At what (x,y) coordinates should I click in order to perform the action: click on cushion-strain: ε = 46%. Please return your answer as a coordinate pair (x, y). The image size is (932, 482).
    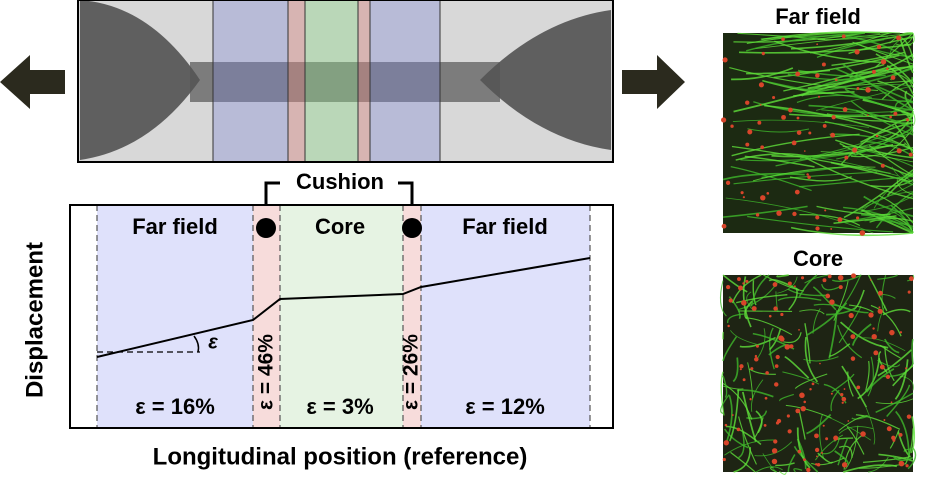
    Looking at the image, I should click on (266, 372).